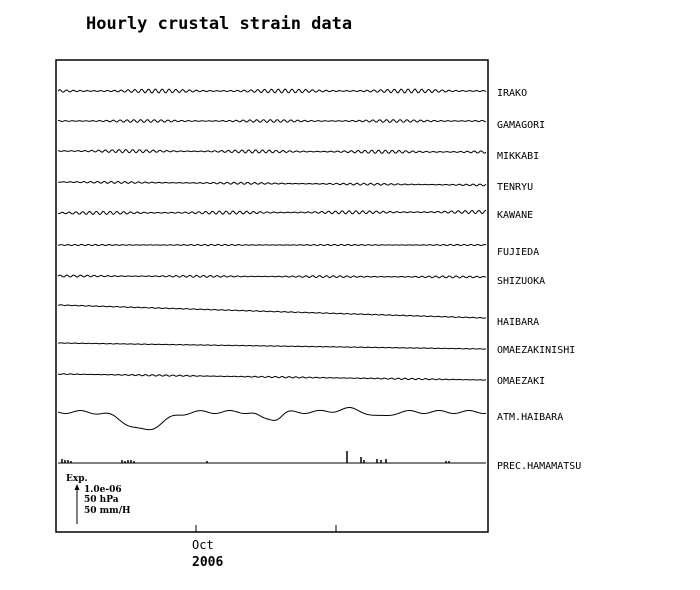 Image resolution: width=700 pixels, height=590 pixels. Describe the element at coordinates (272, 419) in the screenshot. I see `trace-atm-haibara` at that location.